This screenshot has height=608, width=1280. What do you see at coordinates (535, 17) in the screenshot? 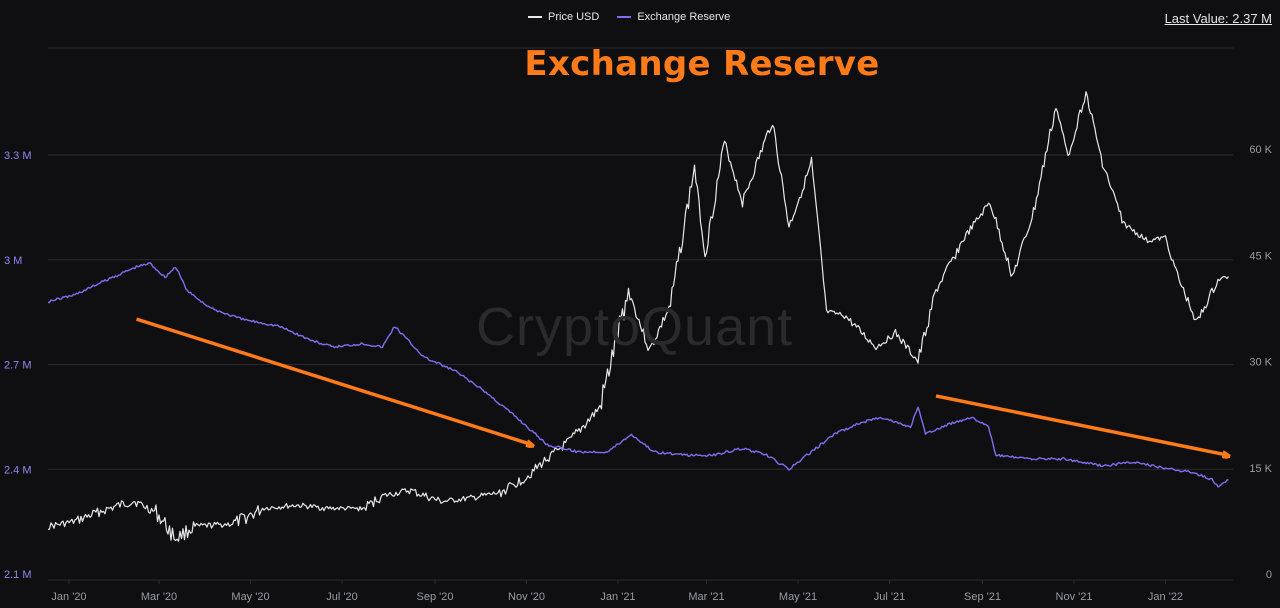
I see `price-swatch` at bounding box center [535, 17].